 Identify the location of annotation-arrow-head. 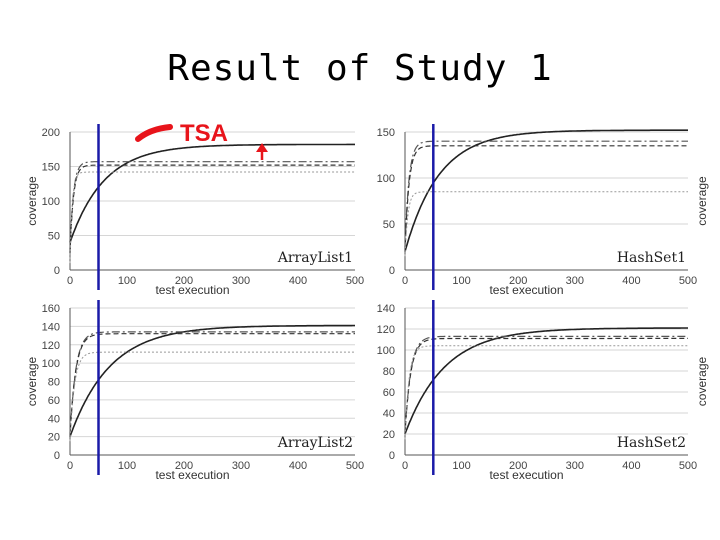
(262, 147).